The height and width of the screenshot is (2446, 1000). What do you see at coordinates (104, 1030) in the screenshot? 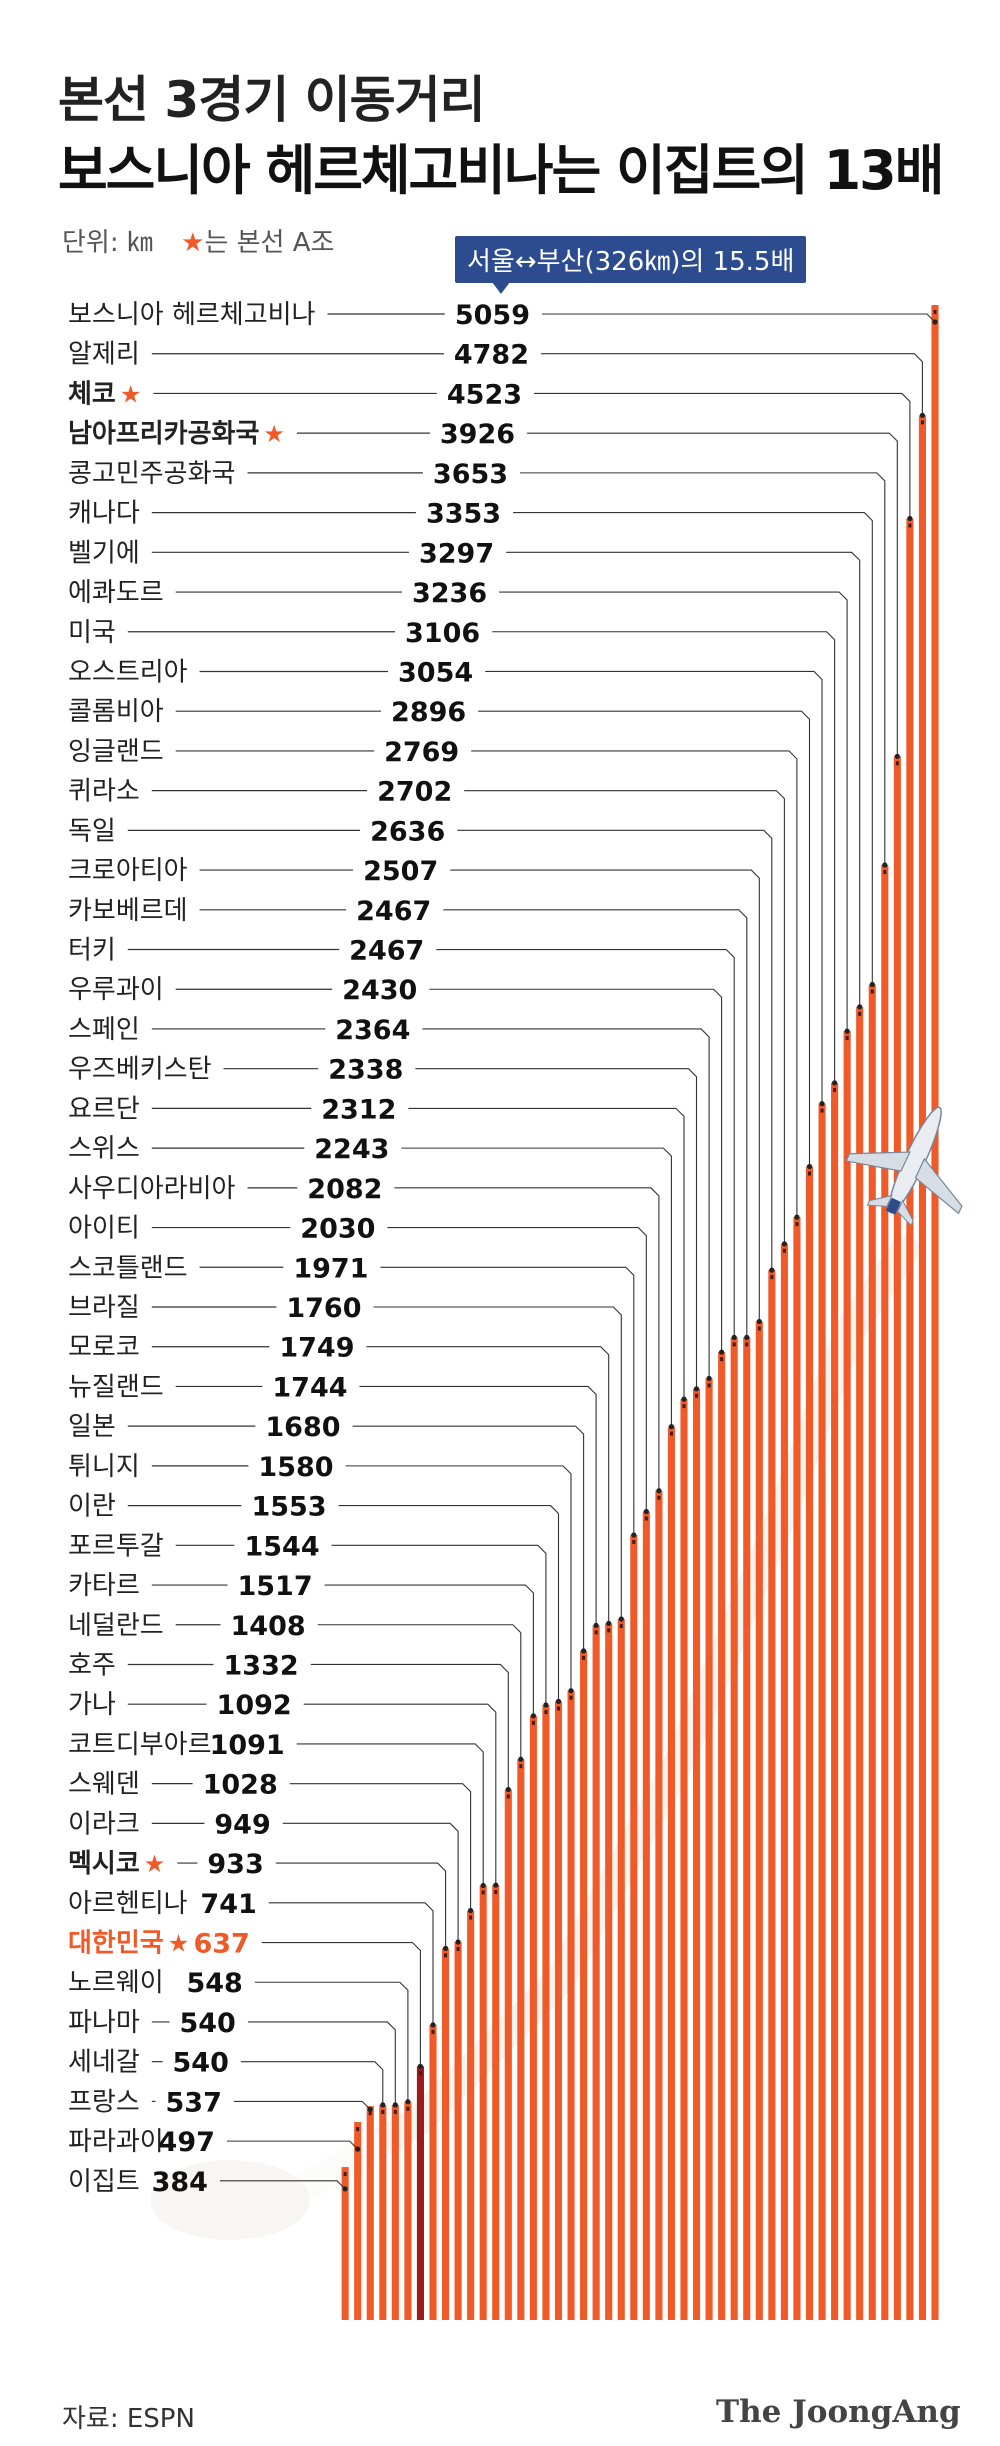
I see `country-label: 스페인` at bounding box center [104, 1030].